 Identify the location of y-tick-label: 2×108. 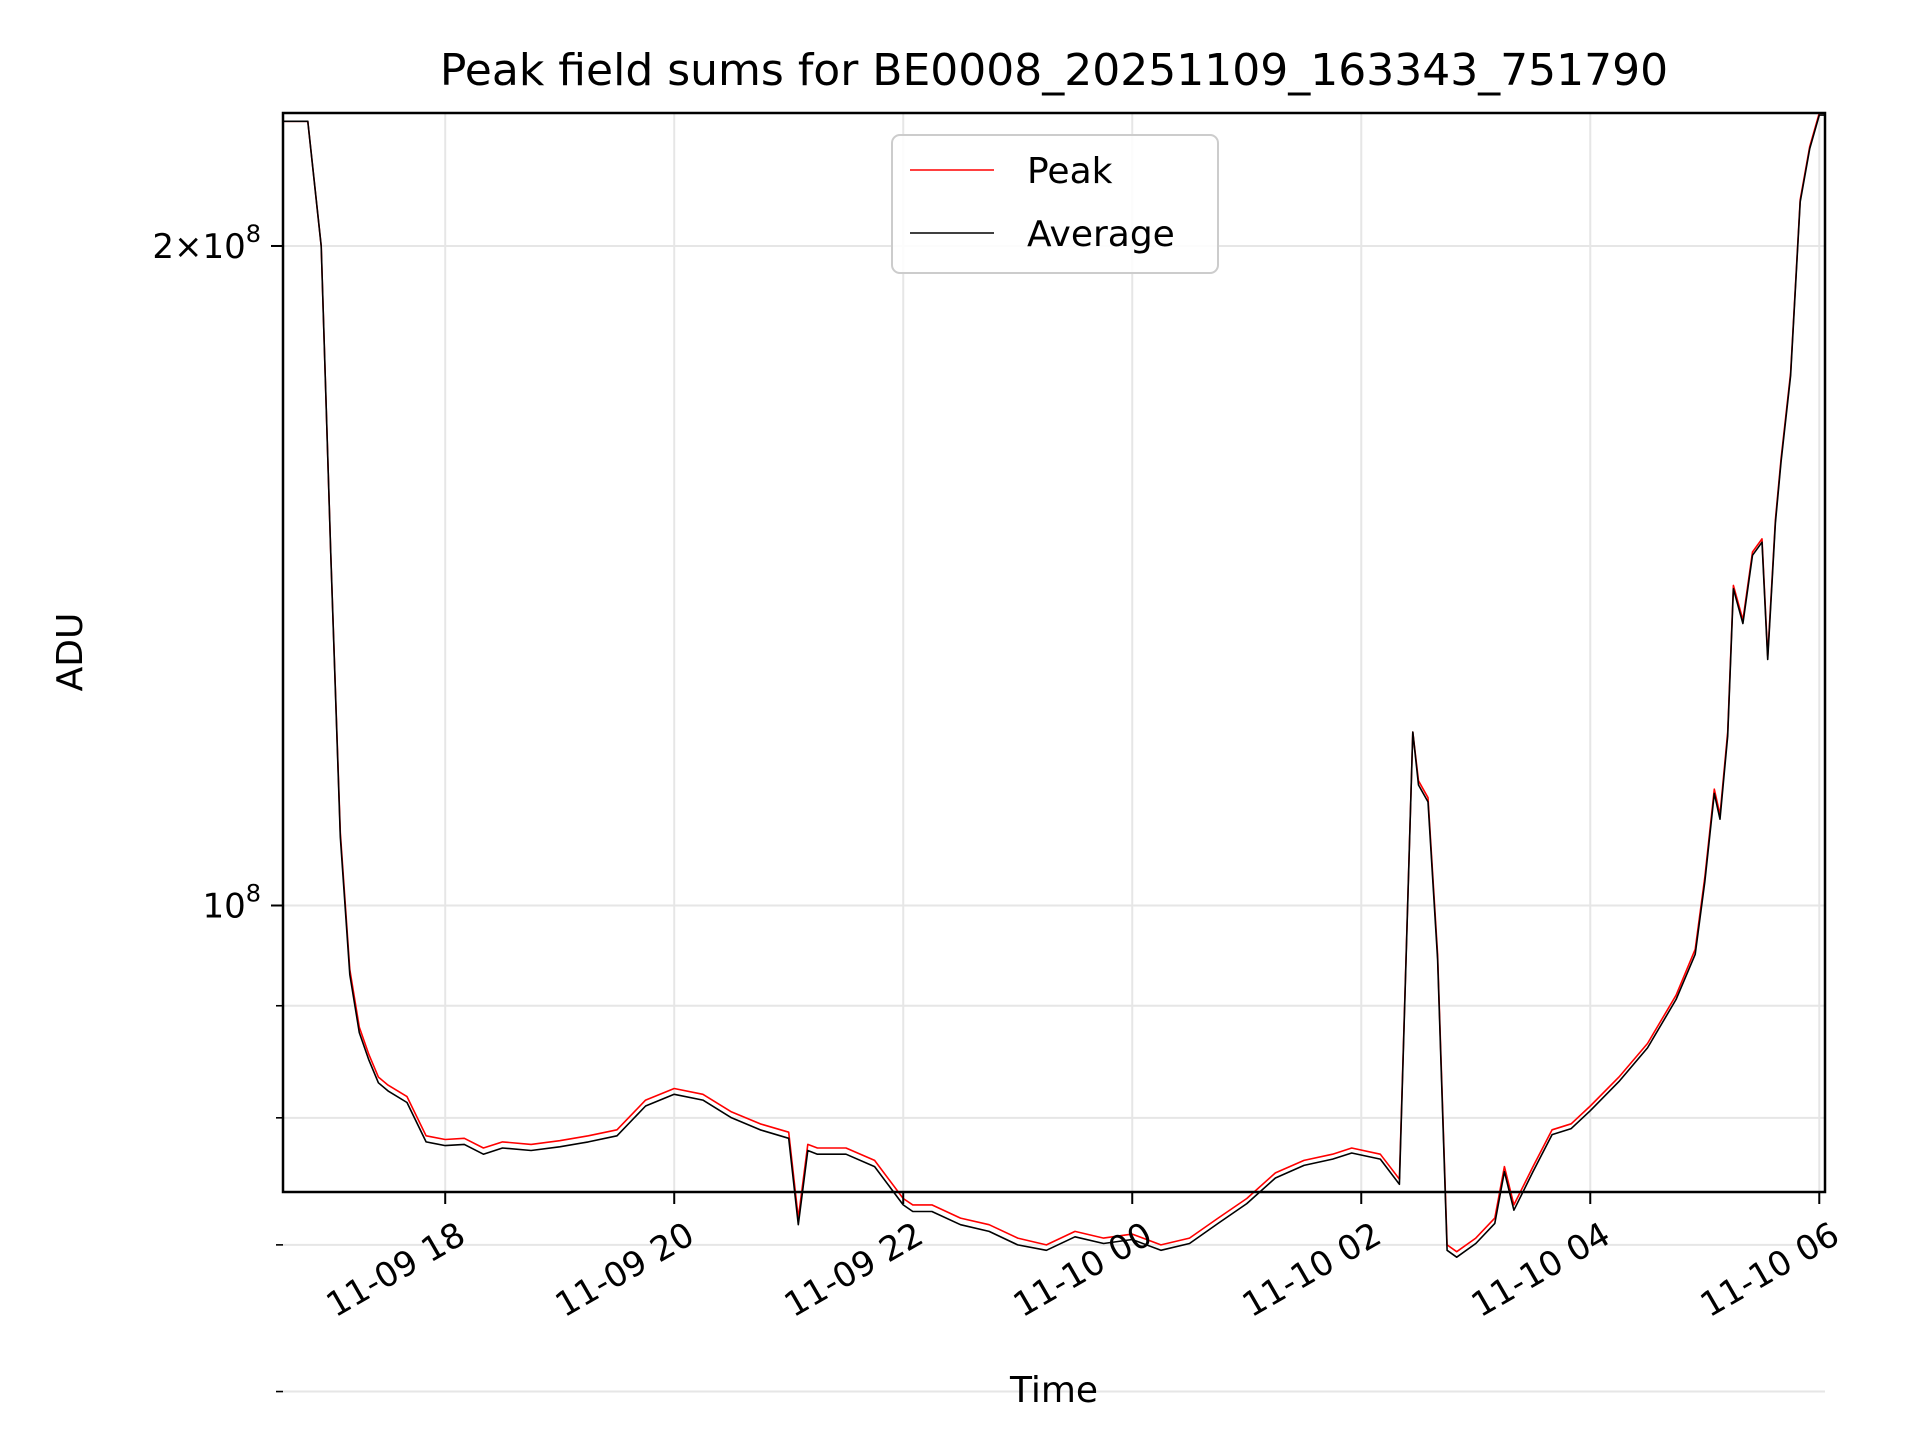
(206, 243).